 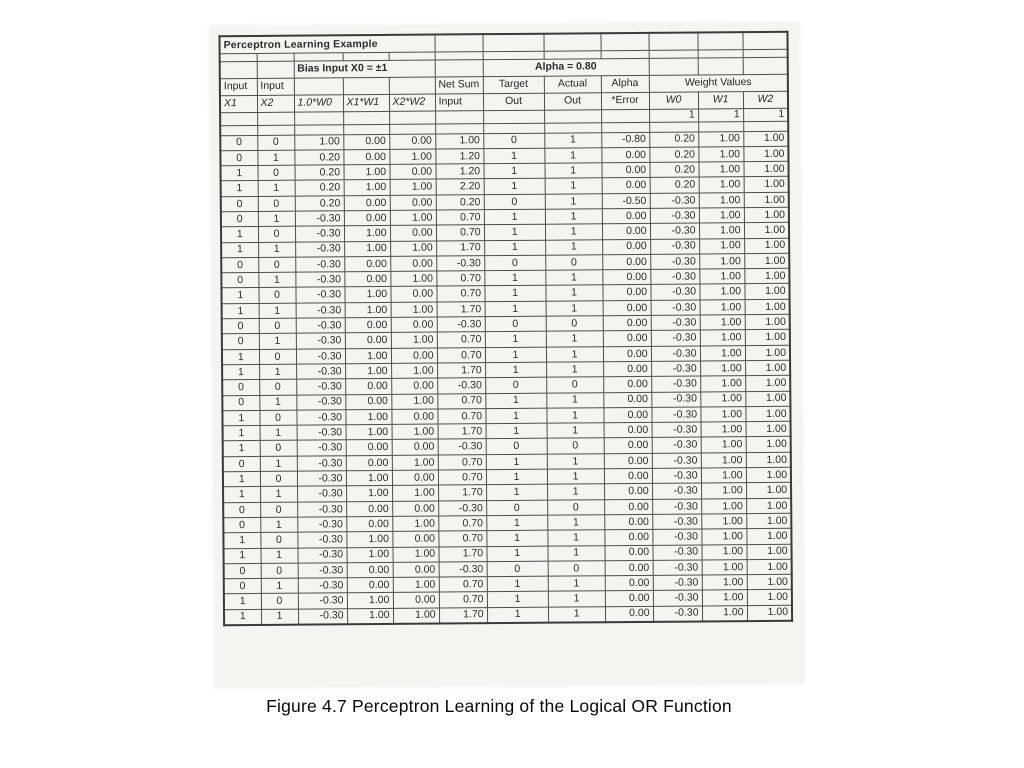 What do you see at coordinates (275, 86) in the screenshot?
I see `col-header-input-2: Input` at bounding box center [275, 86].